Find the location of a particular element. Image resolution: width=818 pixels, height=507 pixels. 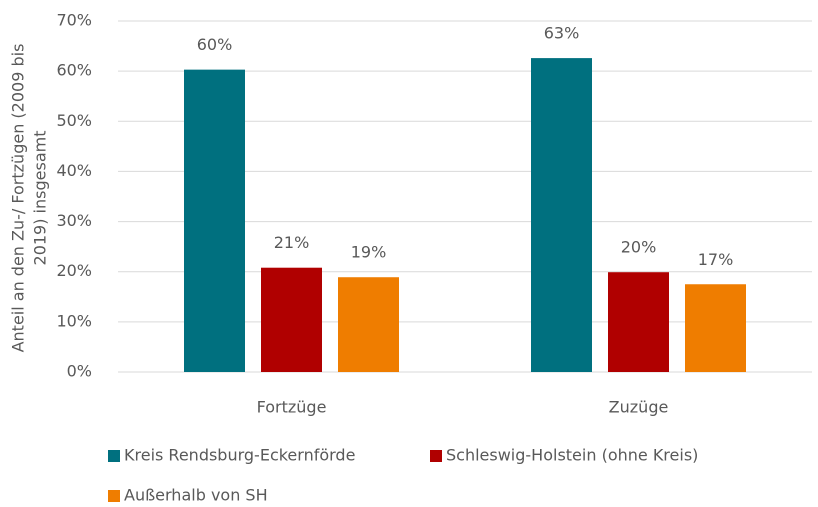

value-label: 17% is located at coordinates (716, 259).